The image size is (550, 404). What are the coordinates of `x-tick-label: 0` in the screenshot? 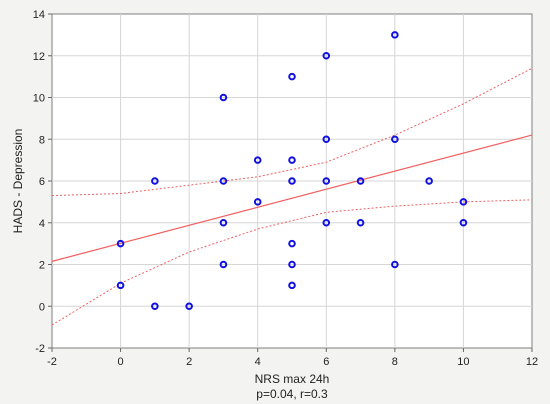 It's located at (121, 362).